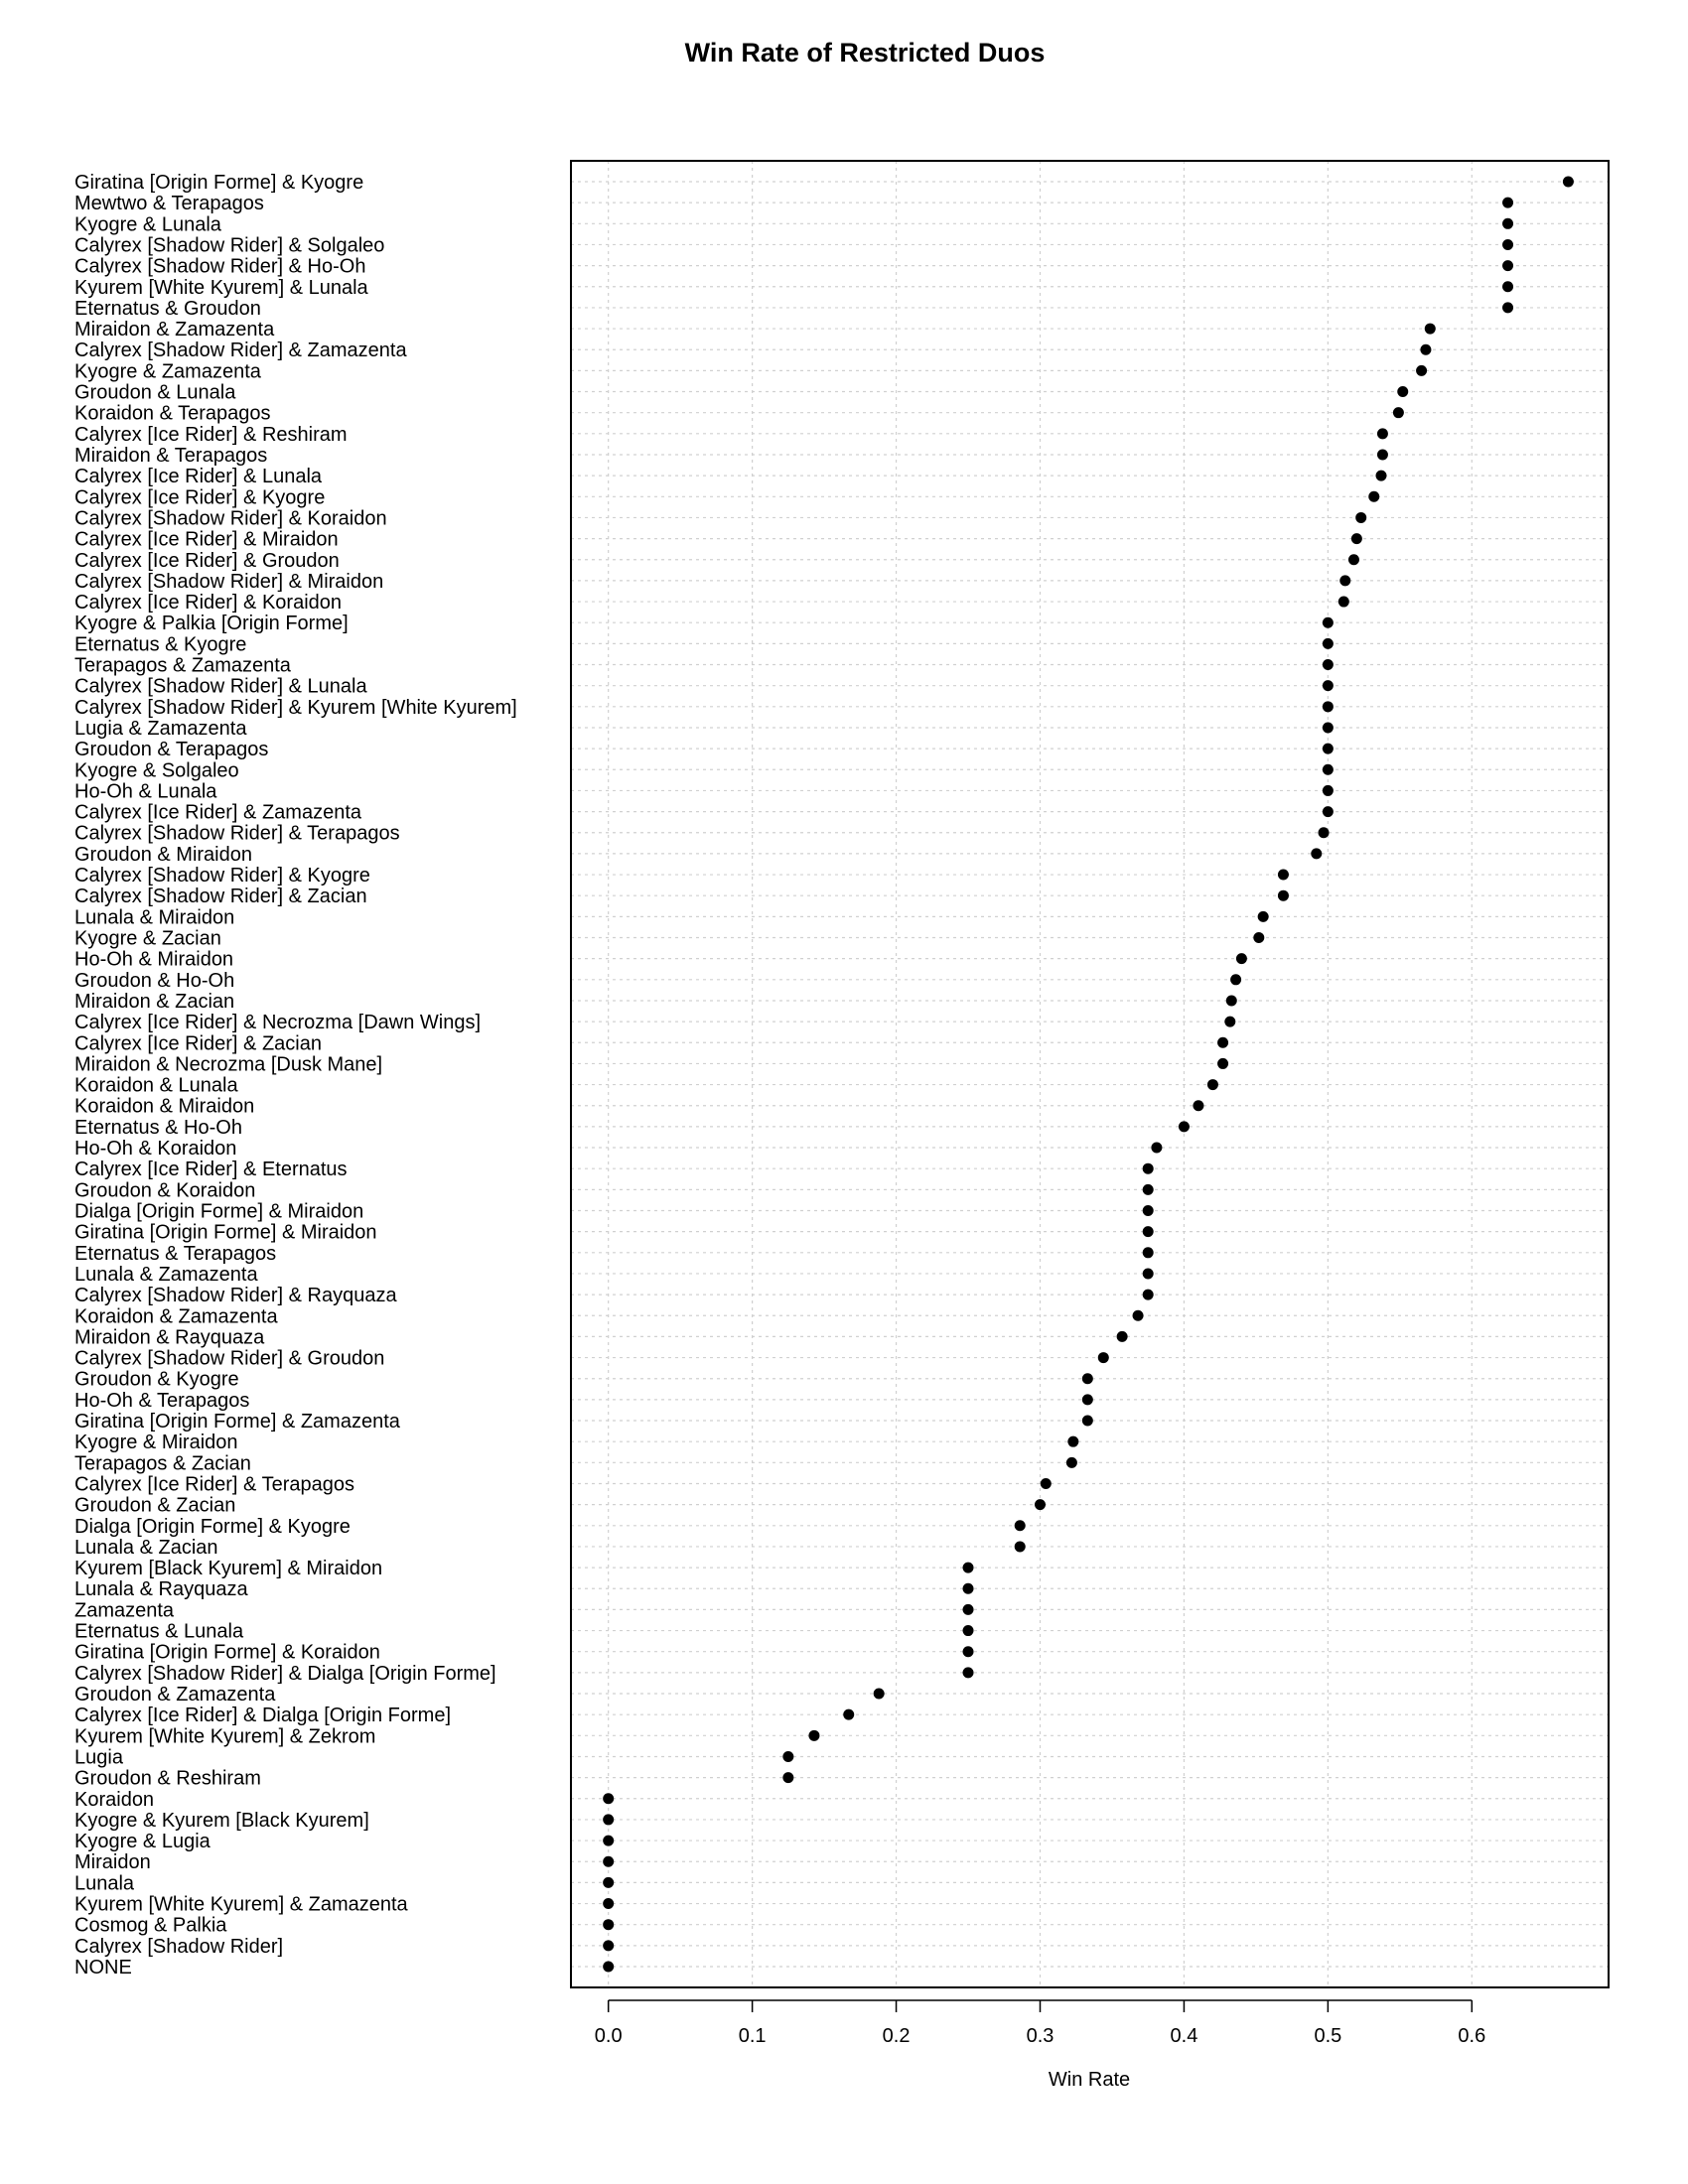 Image resolution: width=1688 pixels, height=2184 pixels. Describe the element at coordinates (153, 960) in the screenshot. I see `category-label: Ho-Oh & Miraidon` at that location.